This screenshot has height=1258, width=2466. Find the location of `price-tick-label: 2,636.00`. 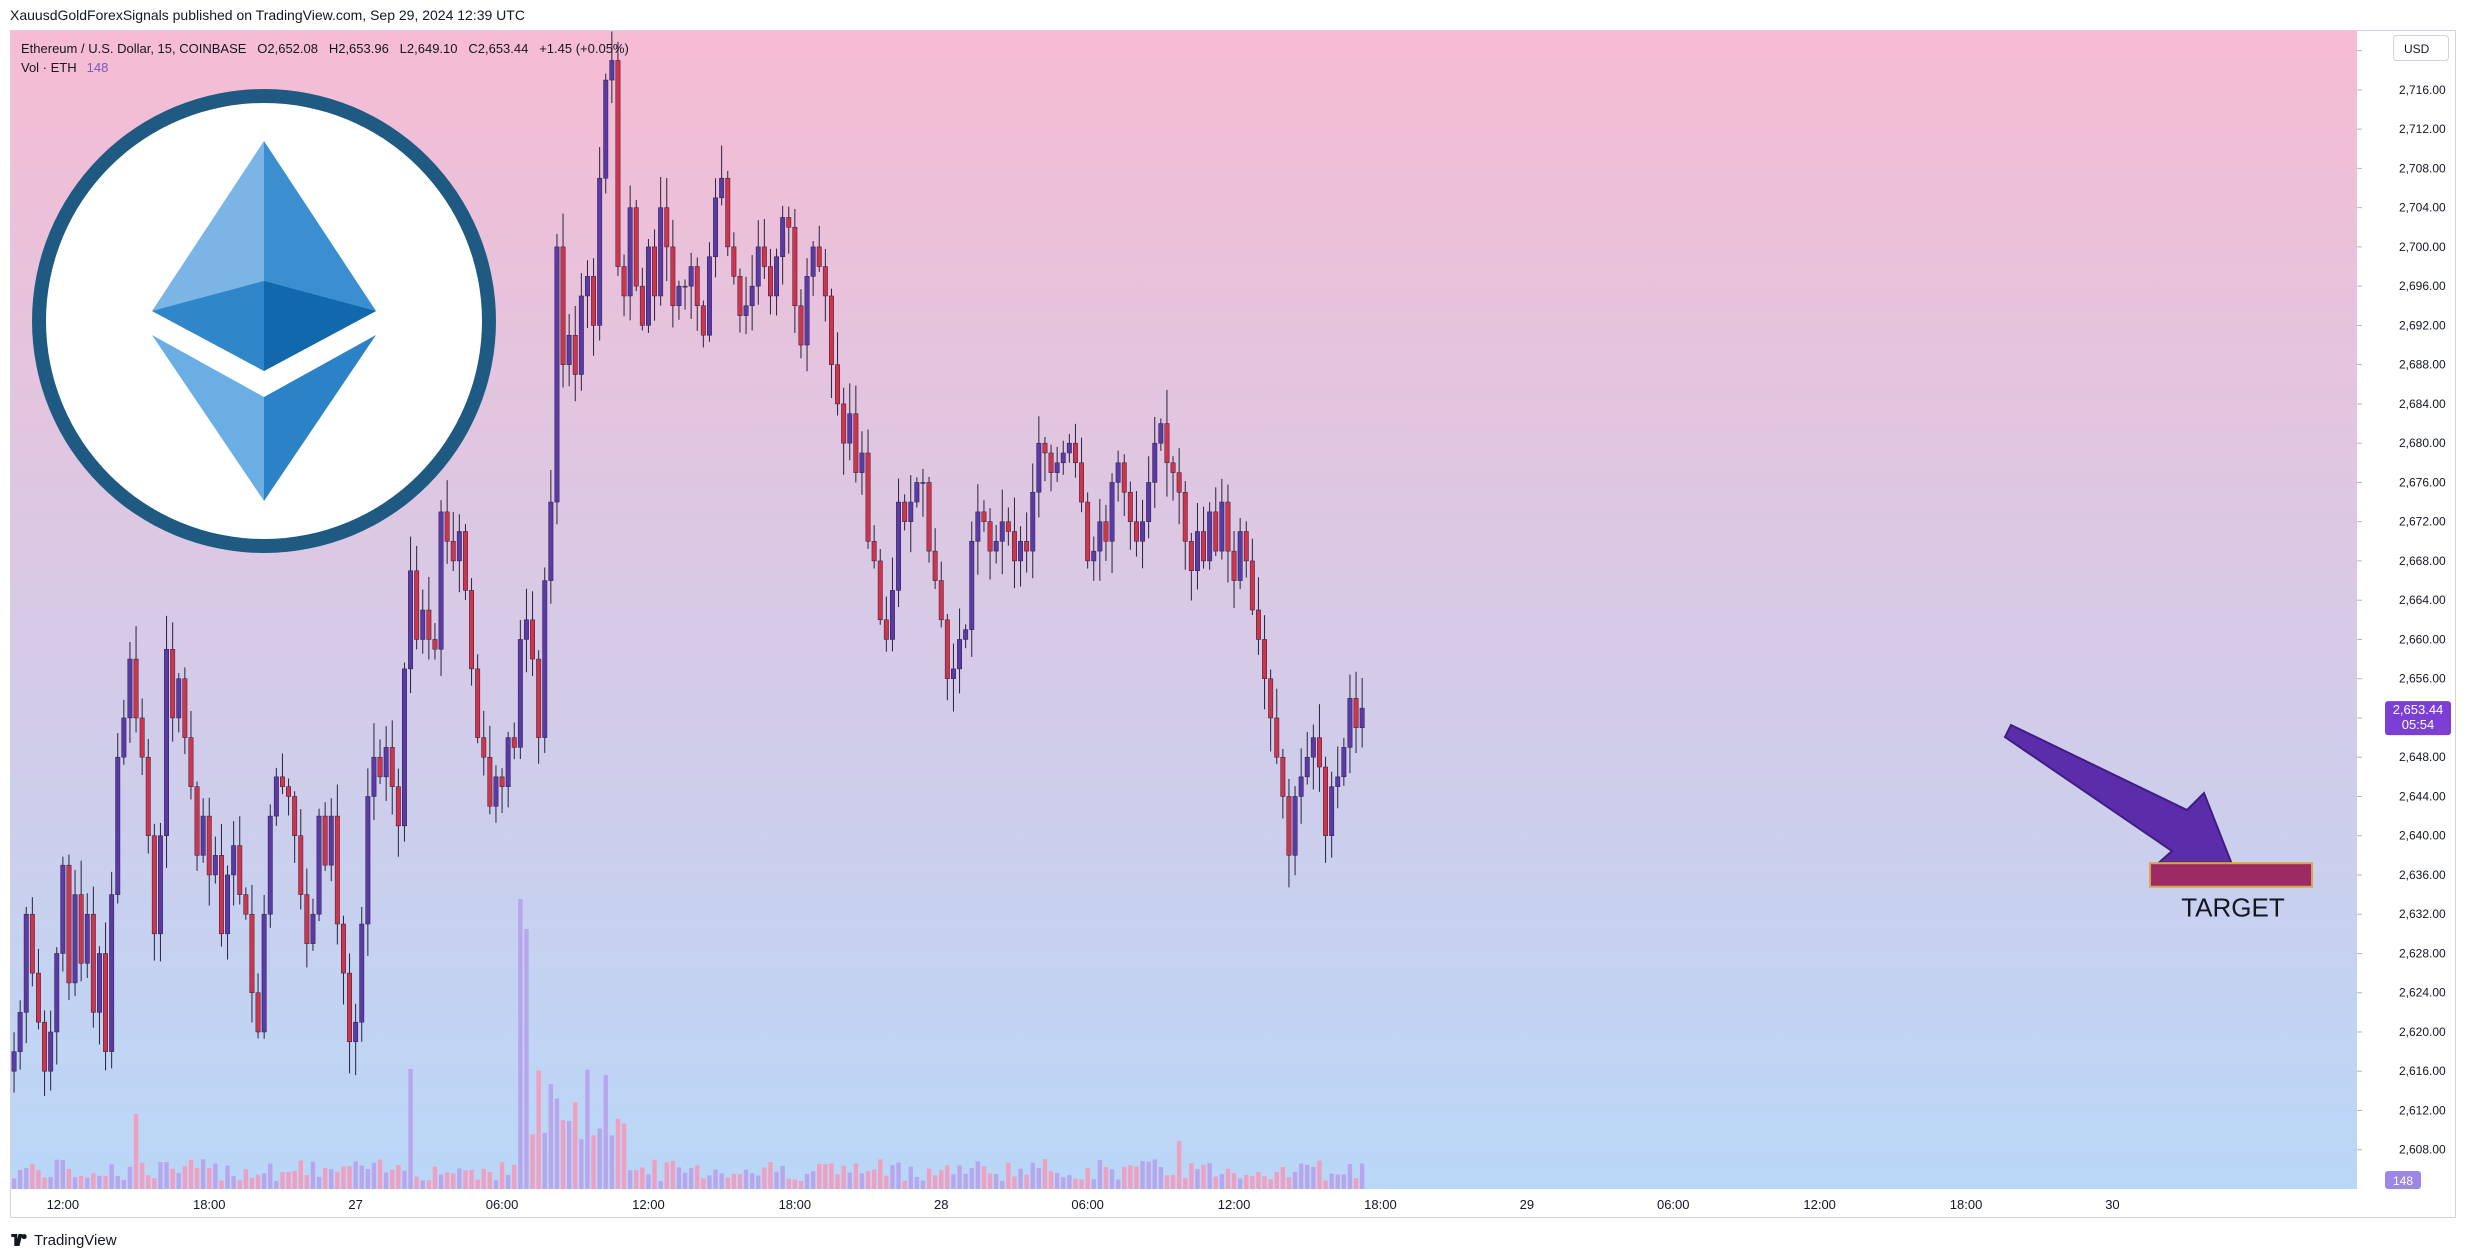

price-tick-label: 2,636.00 is located at coordinates (2422, 875).